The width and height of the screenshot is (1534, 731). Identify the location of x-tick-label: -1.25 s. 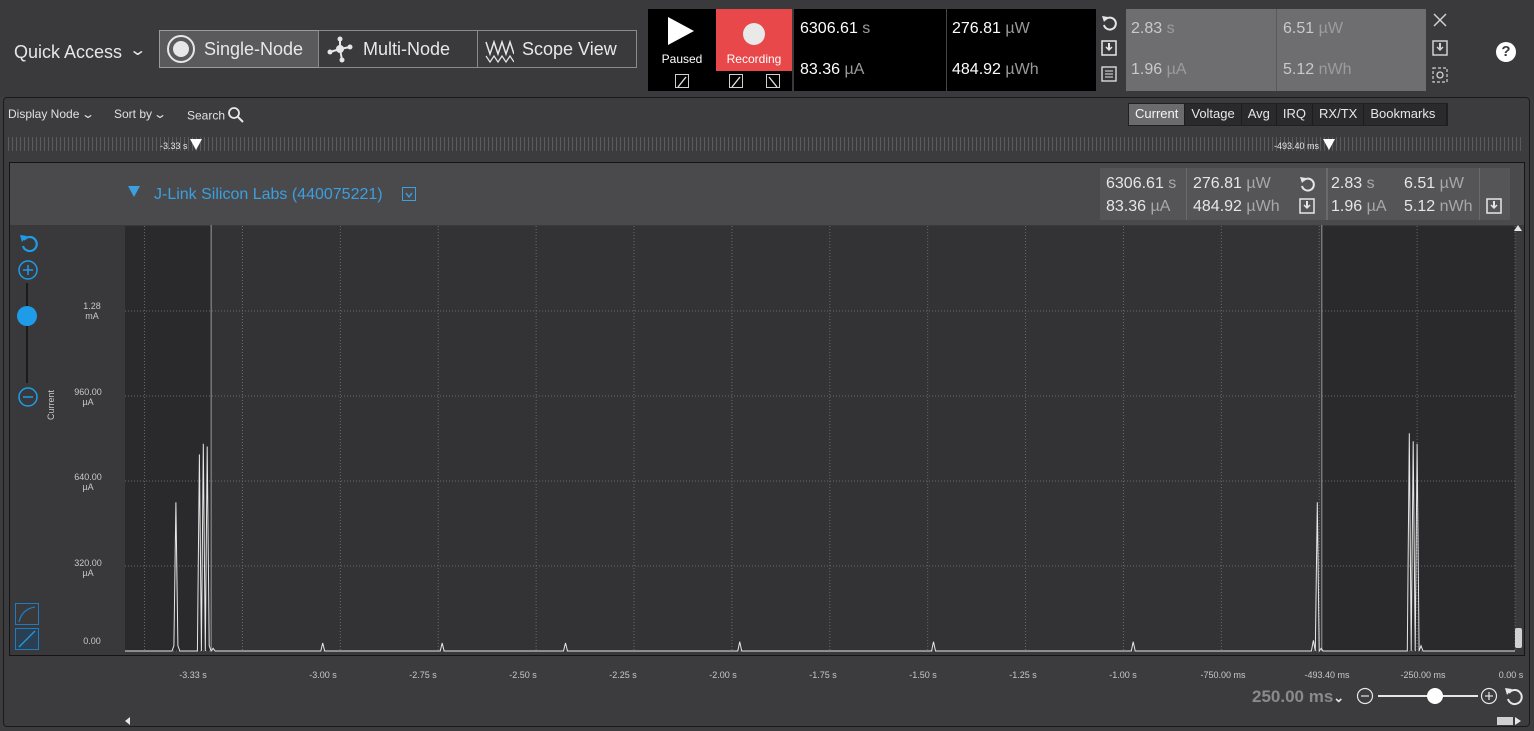
(1023, 675).